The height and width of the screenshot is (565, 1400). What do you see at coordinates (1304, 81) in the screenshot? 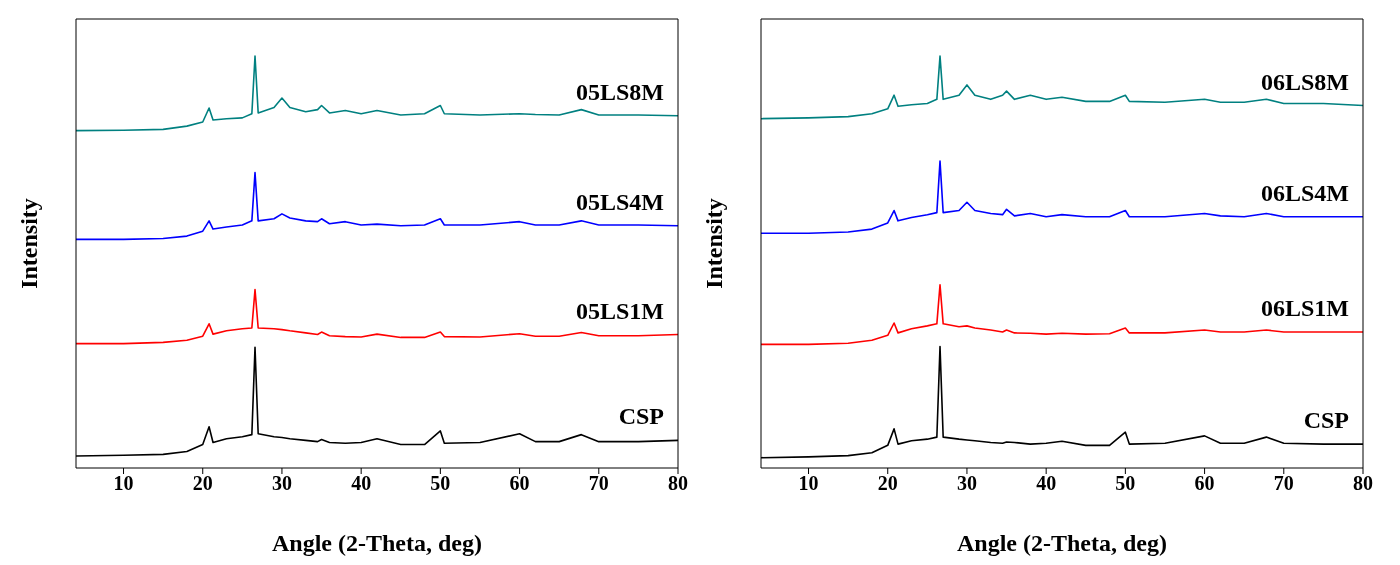
I see `series-label: 06LS8M` at bounding box center [1304, 81].